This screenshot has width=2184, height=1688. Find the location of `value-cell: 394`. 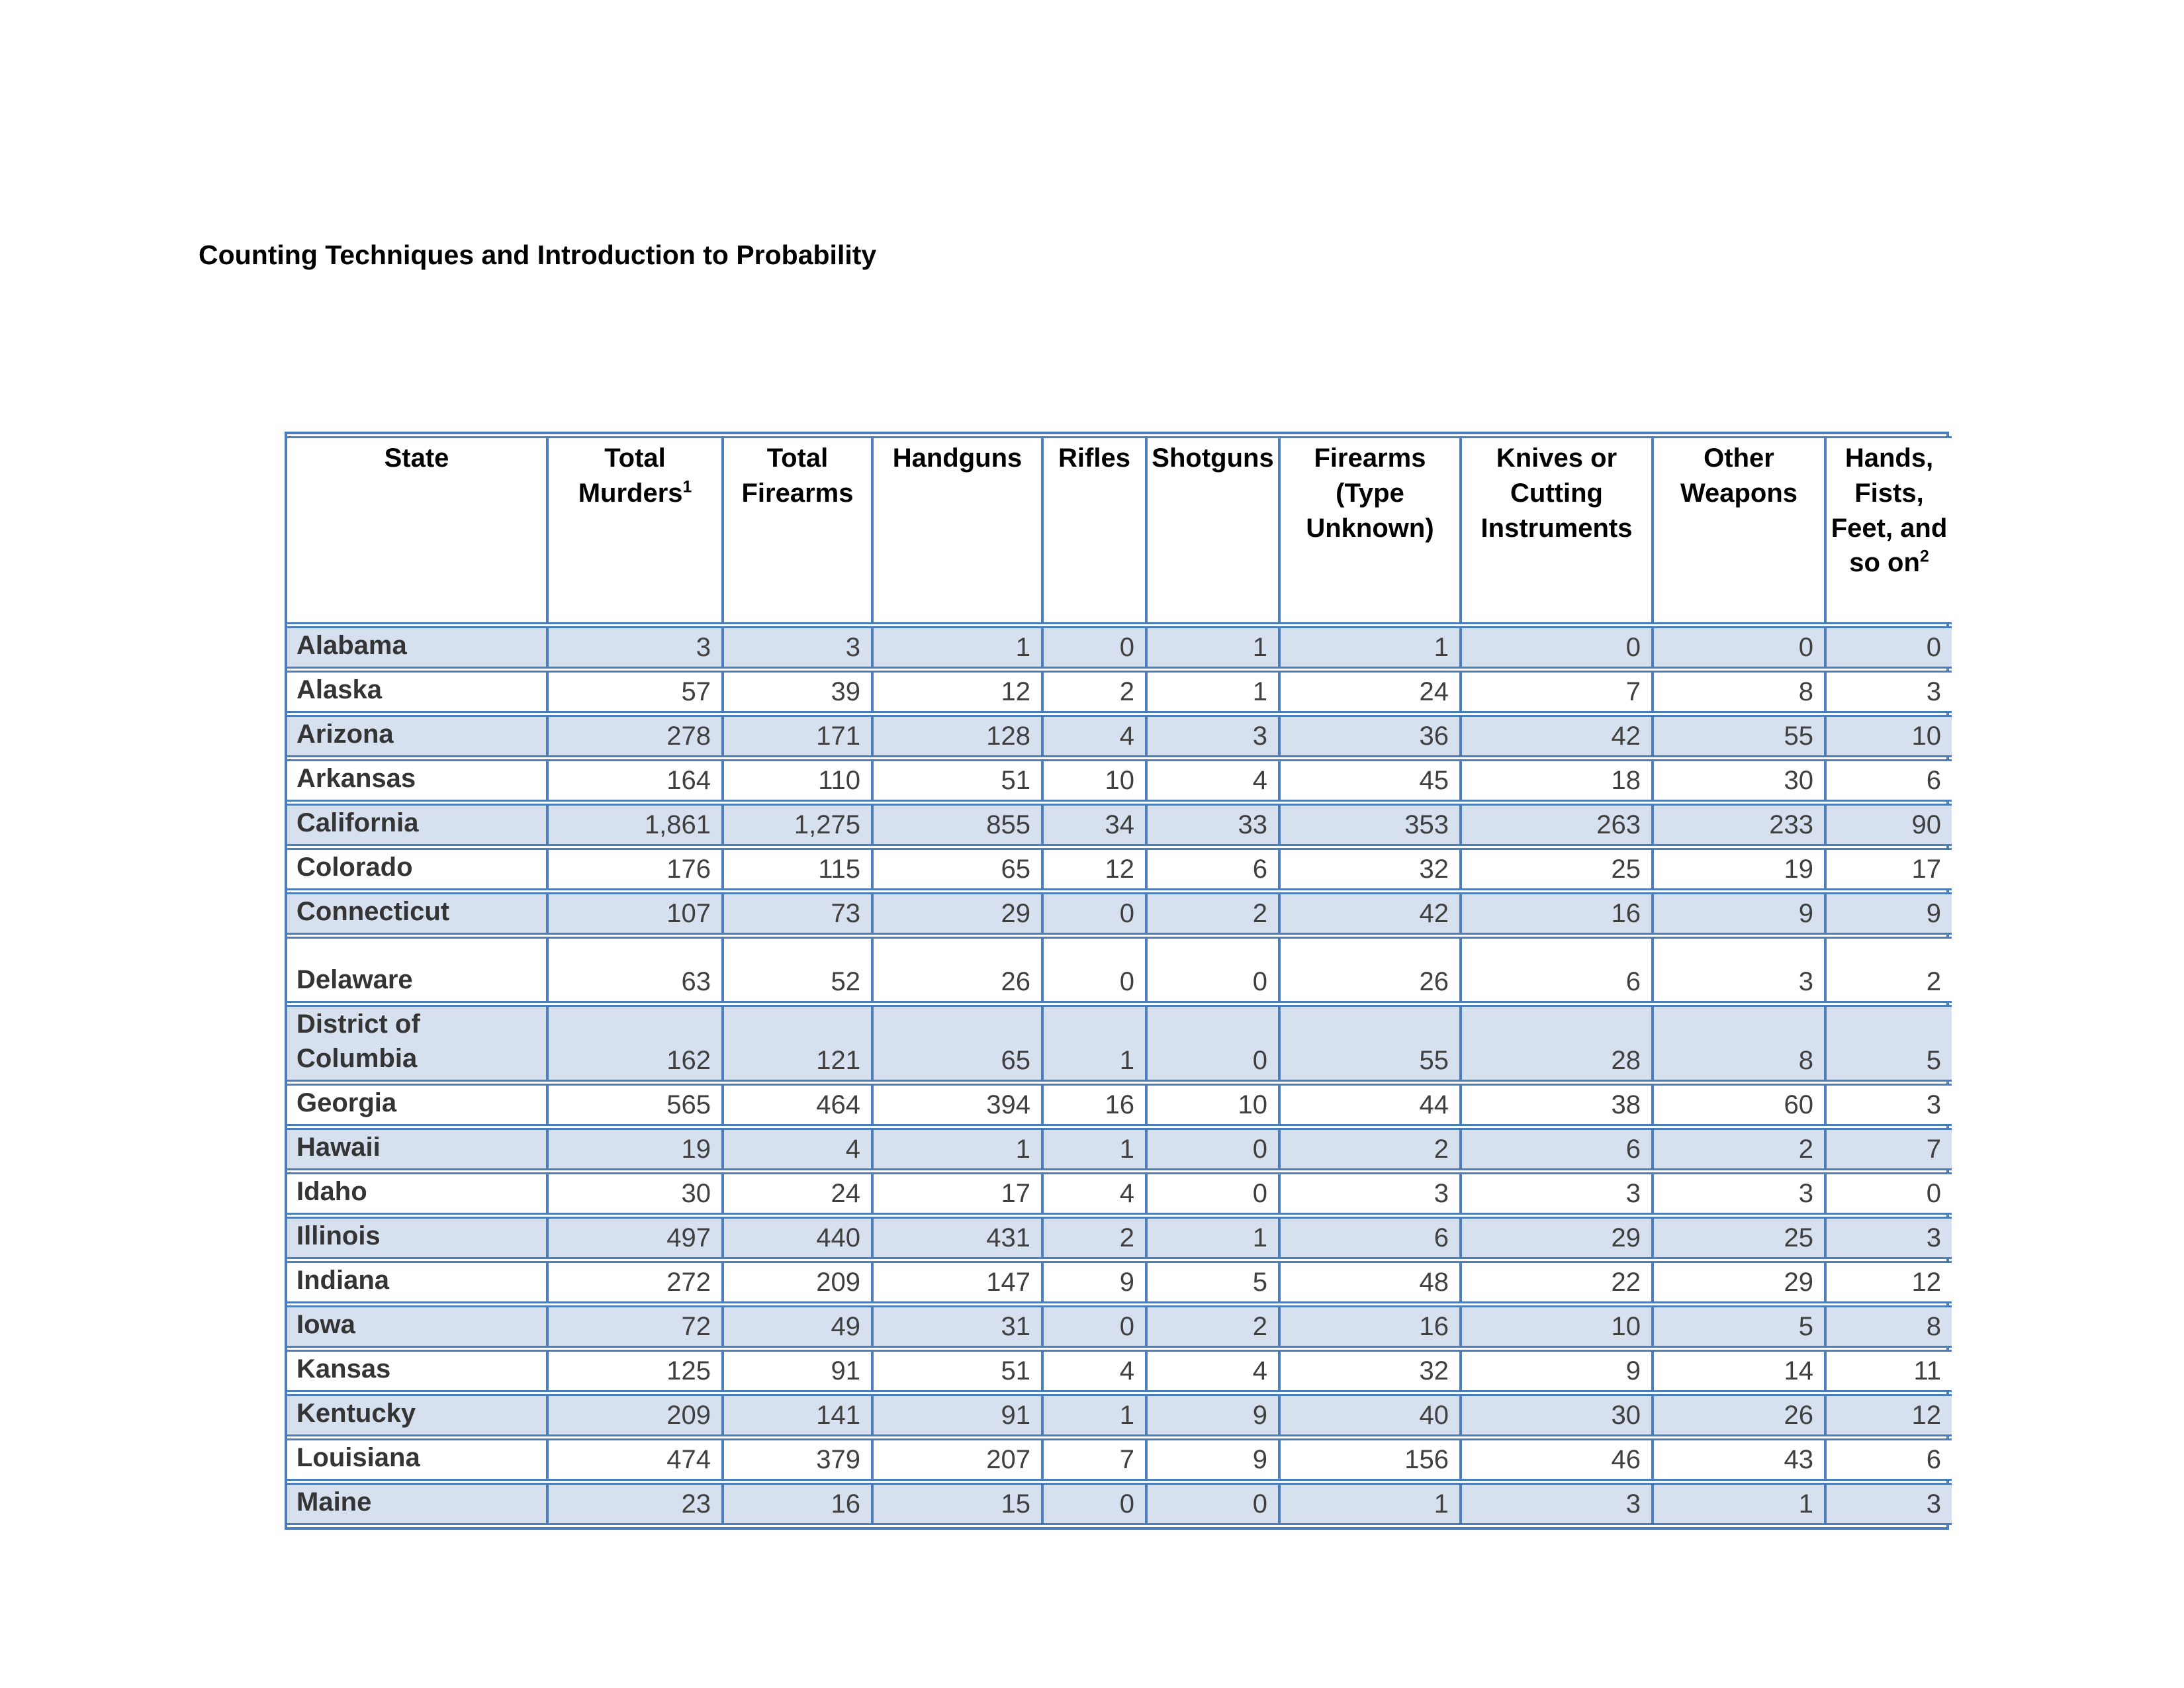

value-cell: 394 is located at coordinates (959, 1105).